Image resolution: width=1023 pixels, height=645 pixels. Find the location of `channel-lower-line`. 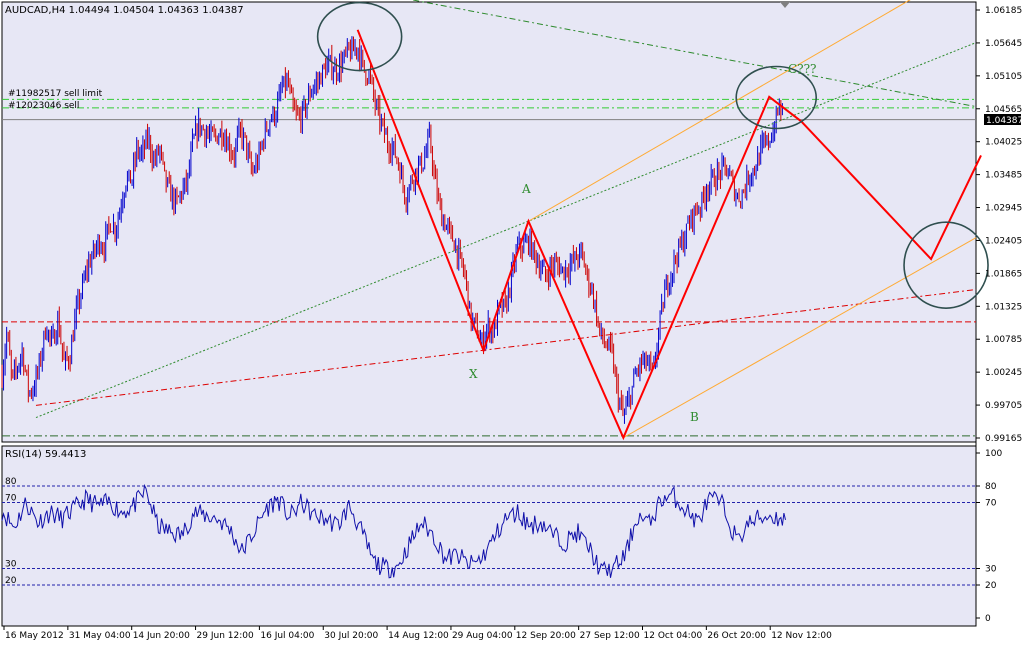

channel-lower-line is located at coordinates (800, 338).